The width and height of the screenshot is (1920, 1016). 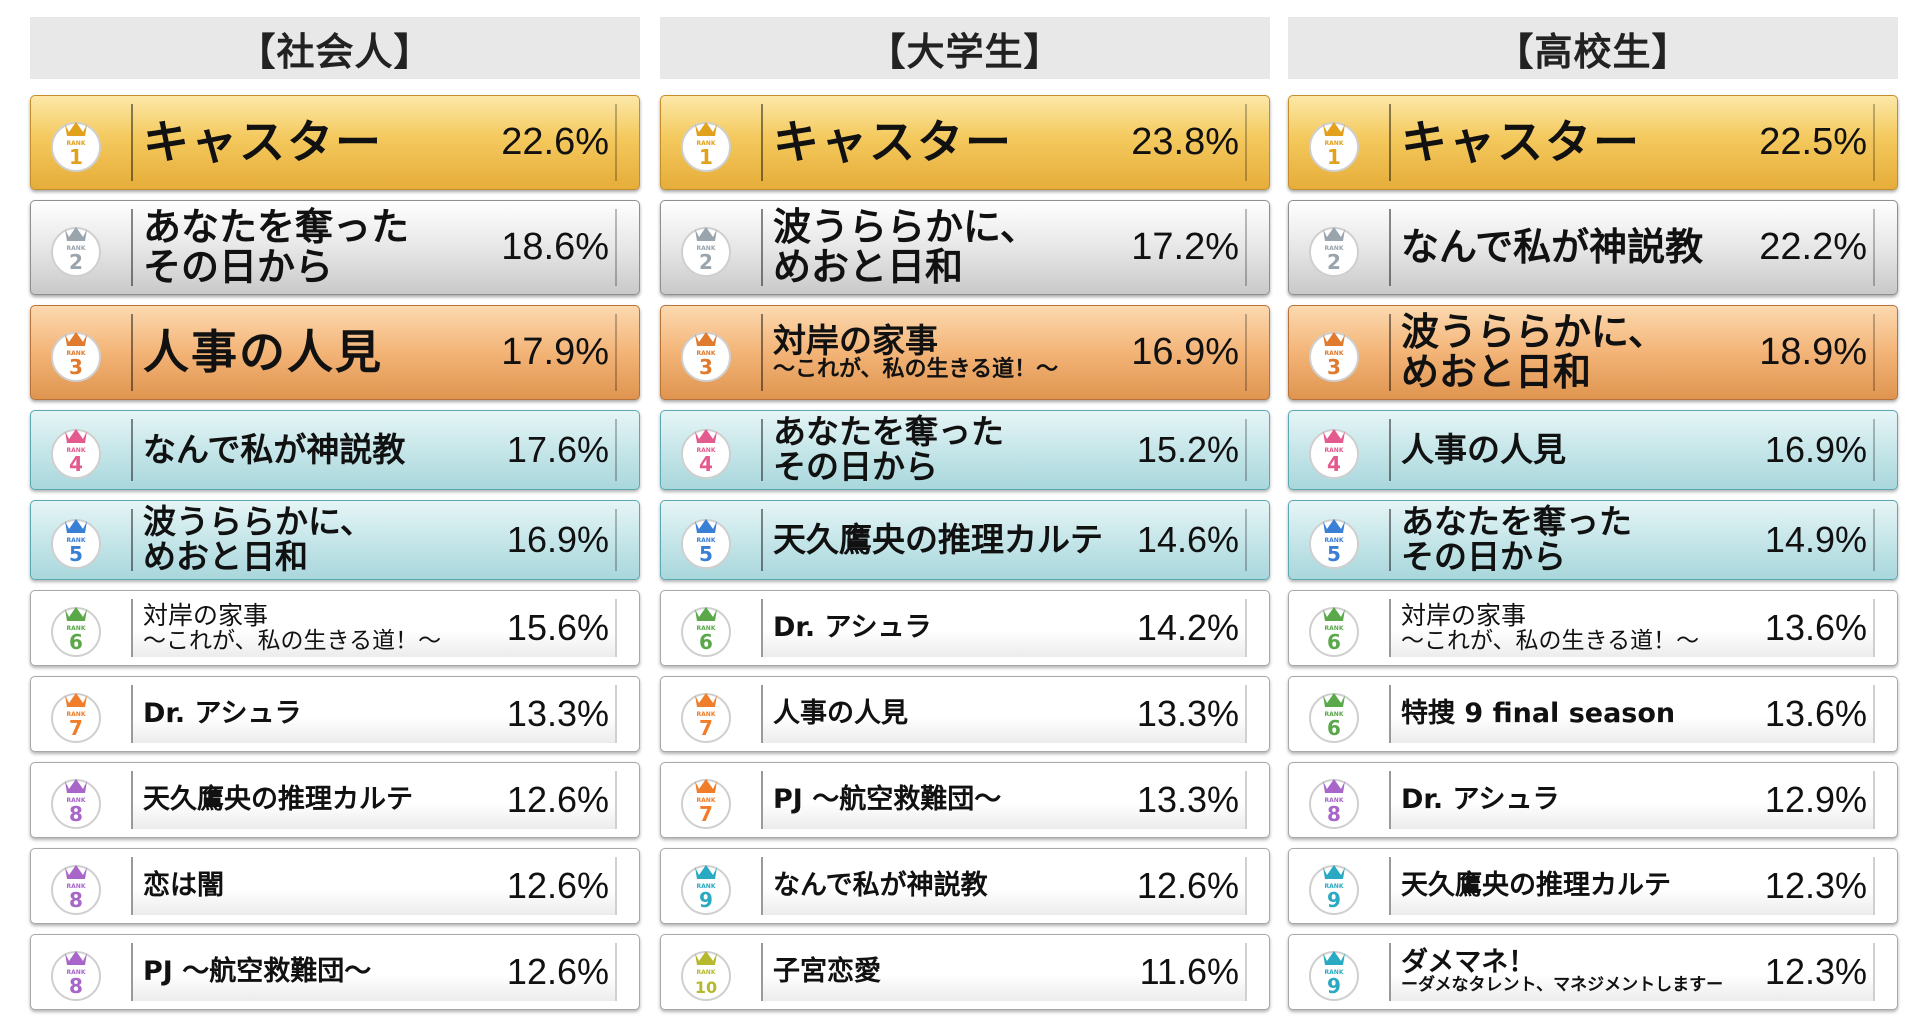 I want to click on rank-badge-icon: RANK 1, so click(x=76, y=143).